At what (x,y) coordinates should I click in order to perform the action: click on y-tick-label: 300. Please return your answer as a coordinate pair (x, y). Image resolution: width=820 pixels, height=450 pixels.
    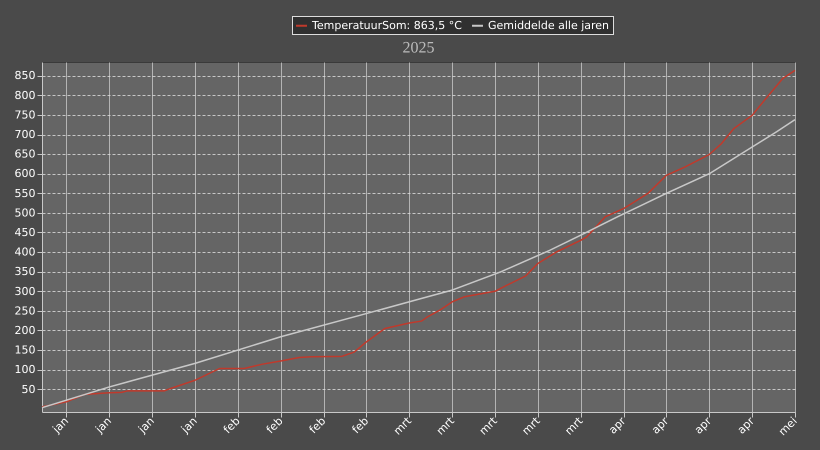
    Looking at the image, I should click on (25, 291).